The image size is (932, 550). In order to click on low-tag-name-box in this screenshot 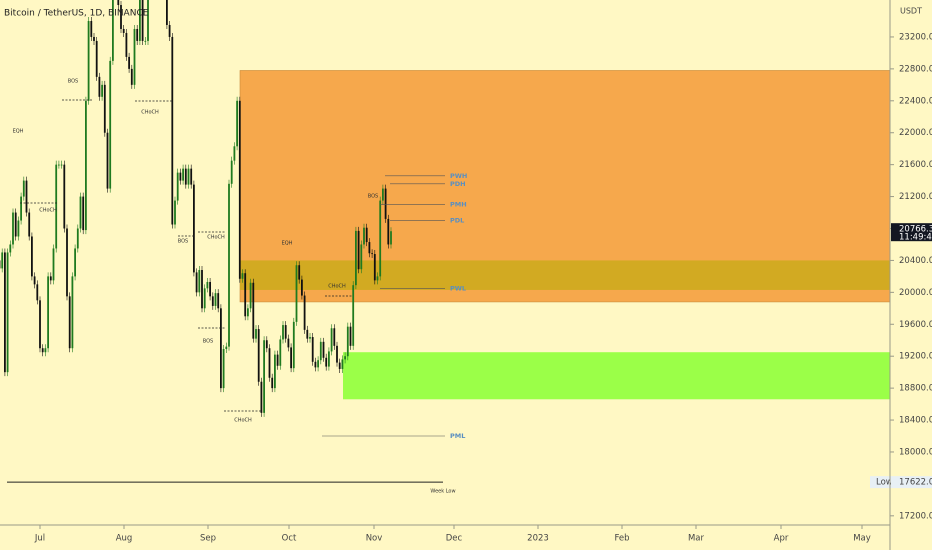, I will do `click(880, 482)`.